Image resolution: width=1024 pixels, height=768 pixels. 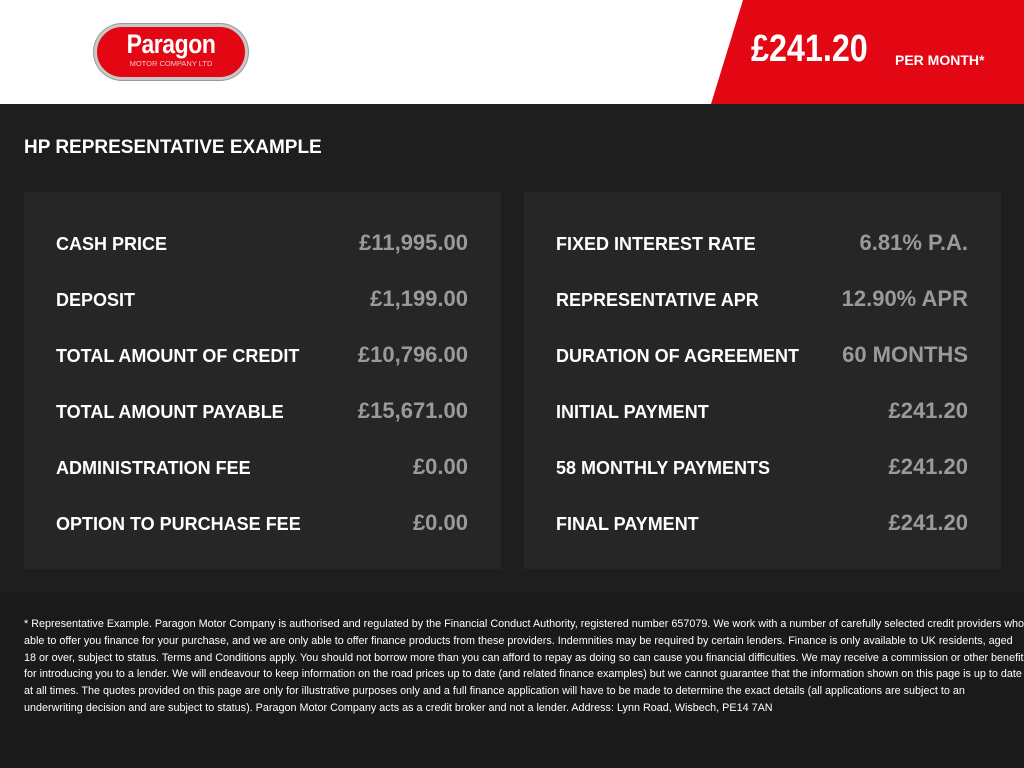 I want to click on finance-label: TOTAL AMOUNT OF CREDIT, so click(x=178, y=356).